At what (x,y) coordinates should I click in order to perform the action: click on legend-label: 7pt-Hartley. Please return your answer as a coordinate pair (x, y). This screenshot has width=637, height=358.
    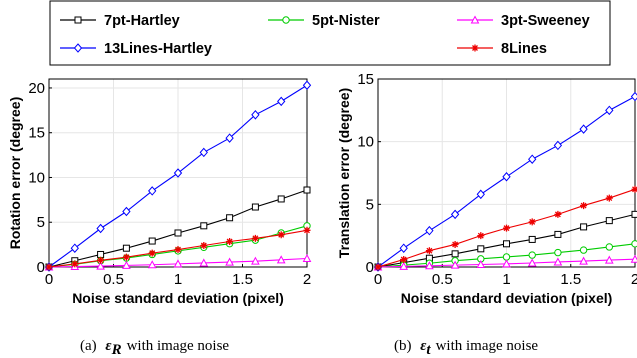
    Looking at the image, I should click on (142, 21).